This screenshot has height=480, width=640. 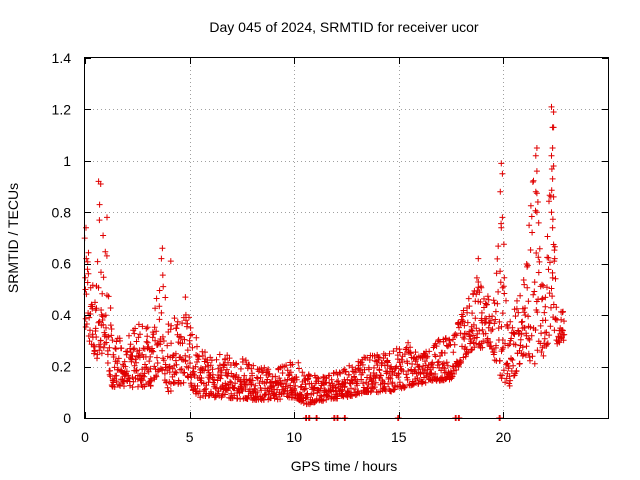 I want to click on y-tick-label: 0.4, so click(x=62, y=315).